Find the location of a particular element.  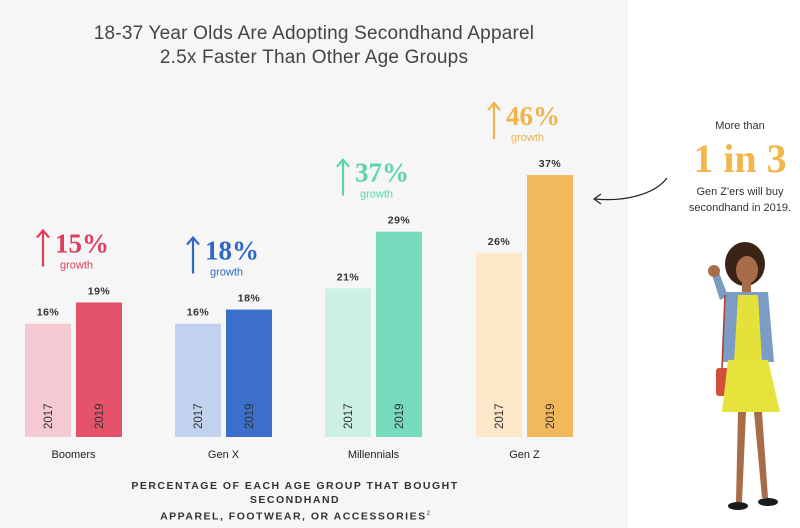

value-label-boomers-2017: 16% is located at coordinates (48, 313).